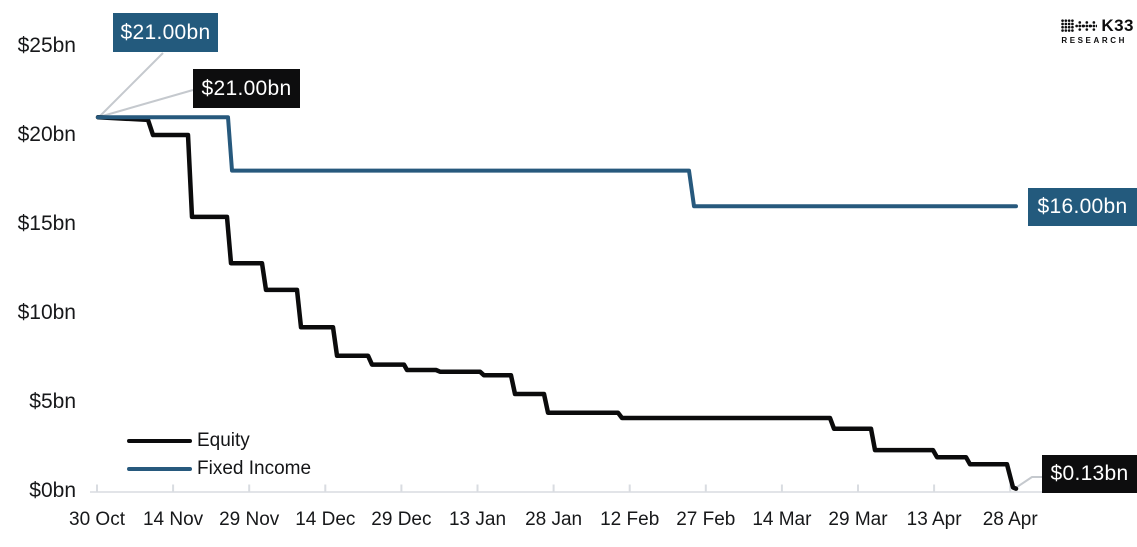 The width and height of the screenshot is (1137, 547). I want to click on y-tick-label: $10bn, so click(46, 312).